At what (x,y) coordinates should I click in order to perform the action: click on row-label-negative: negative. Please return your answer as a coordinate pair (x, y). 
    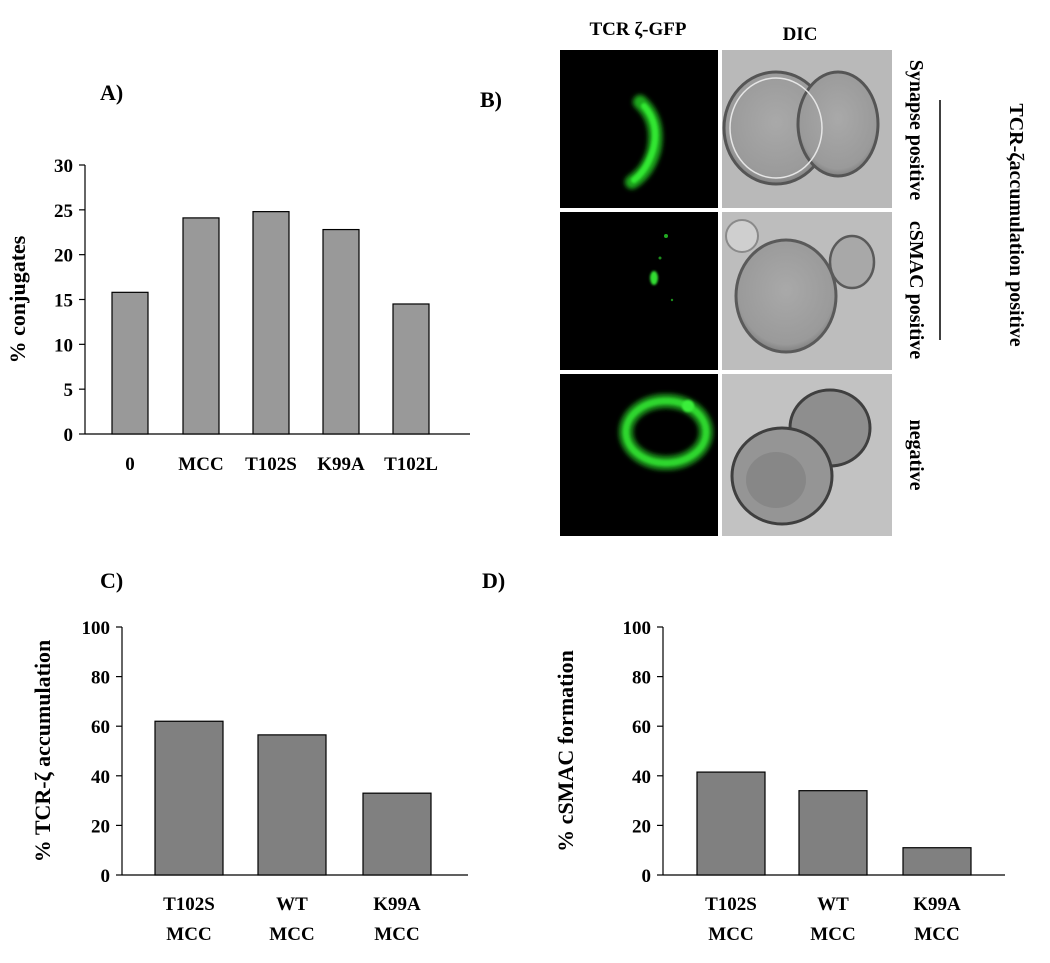
    Looking at the image, I should click on (916, 454).